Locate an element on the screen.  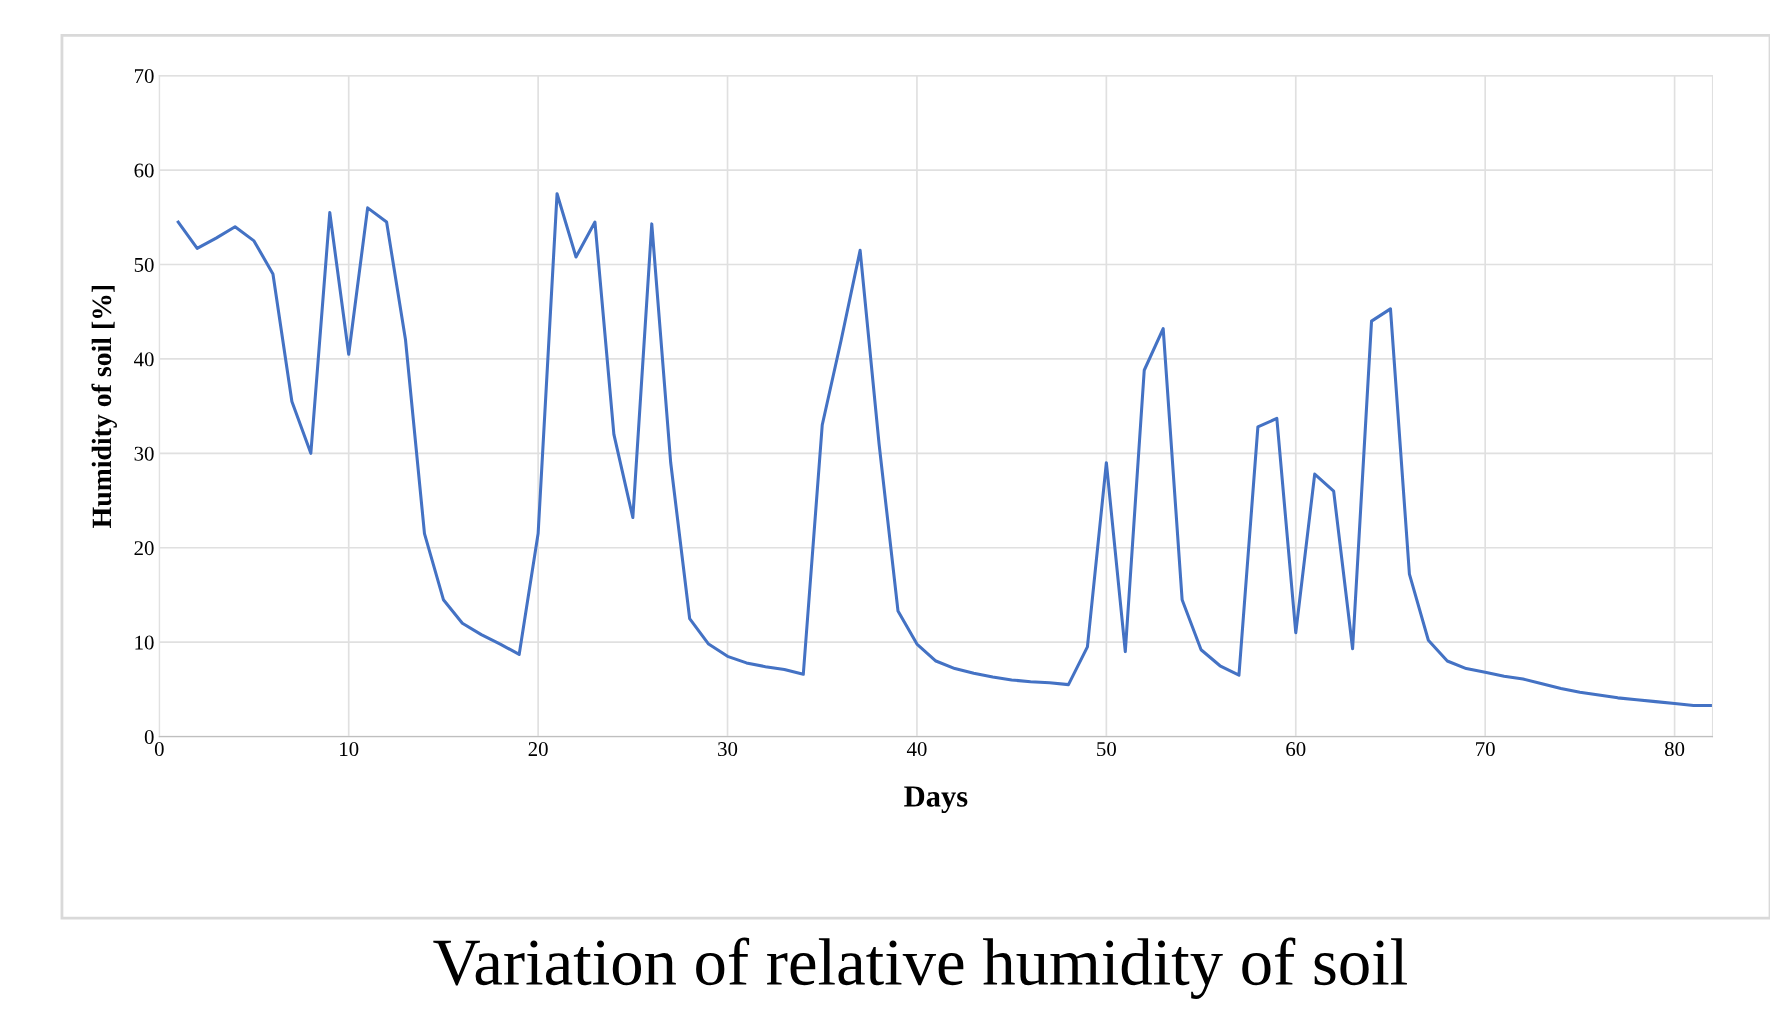
y-tick-label: 30 is located at coordinates (144, 453).